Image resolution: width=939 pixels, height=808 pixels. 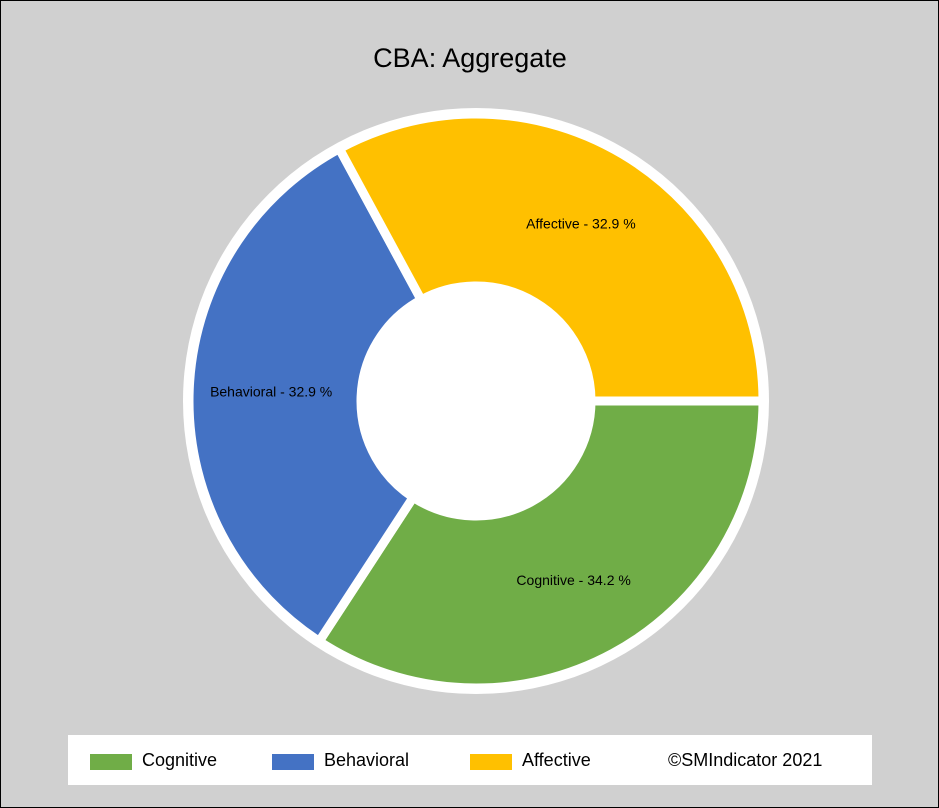 What do you see at coordinates (580, 224) in the screenshot?
I see `slice-label: Affective - 32.9 %` at bounding box center [580, 224].